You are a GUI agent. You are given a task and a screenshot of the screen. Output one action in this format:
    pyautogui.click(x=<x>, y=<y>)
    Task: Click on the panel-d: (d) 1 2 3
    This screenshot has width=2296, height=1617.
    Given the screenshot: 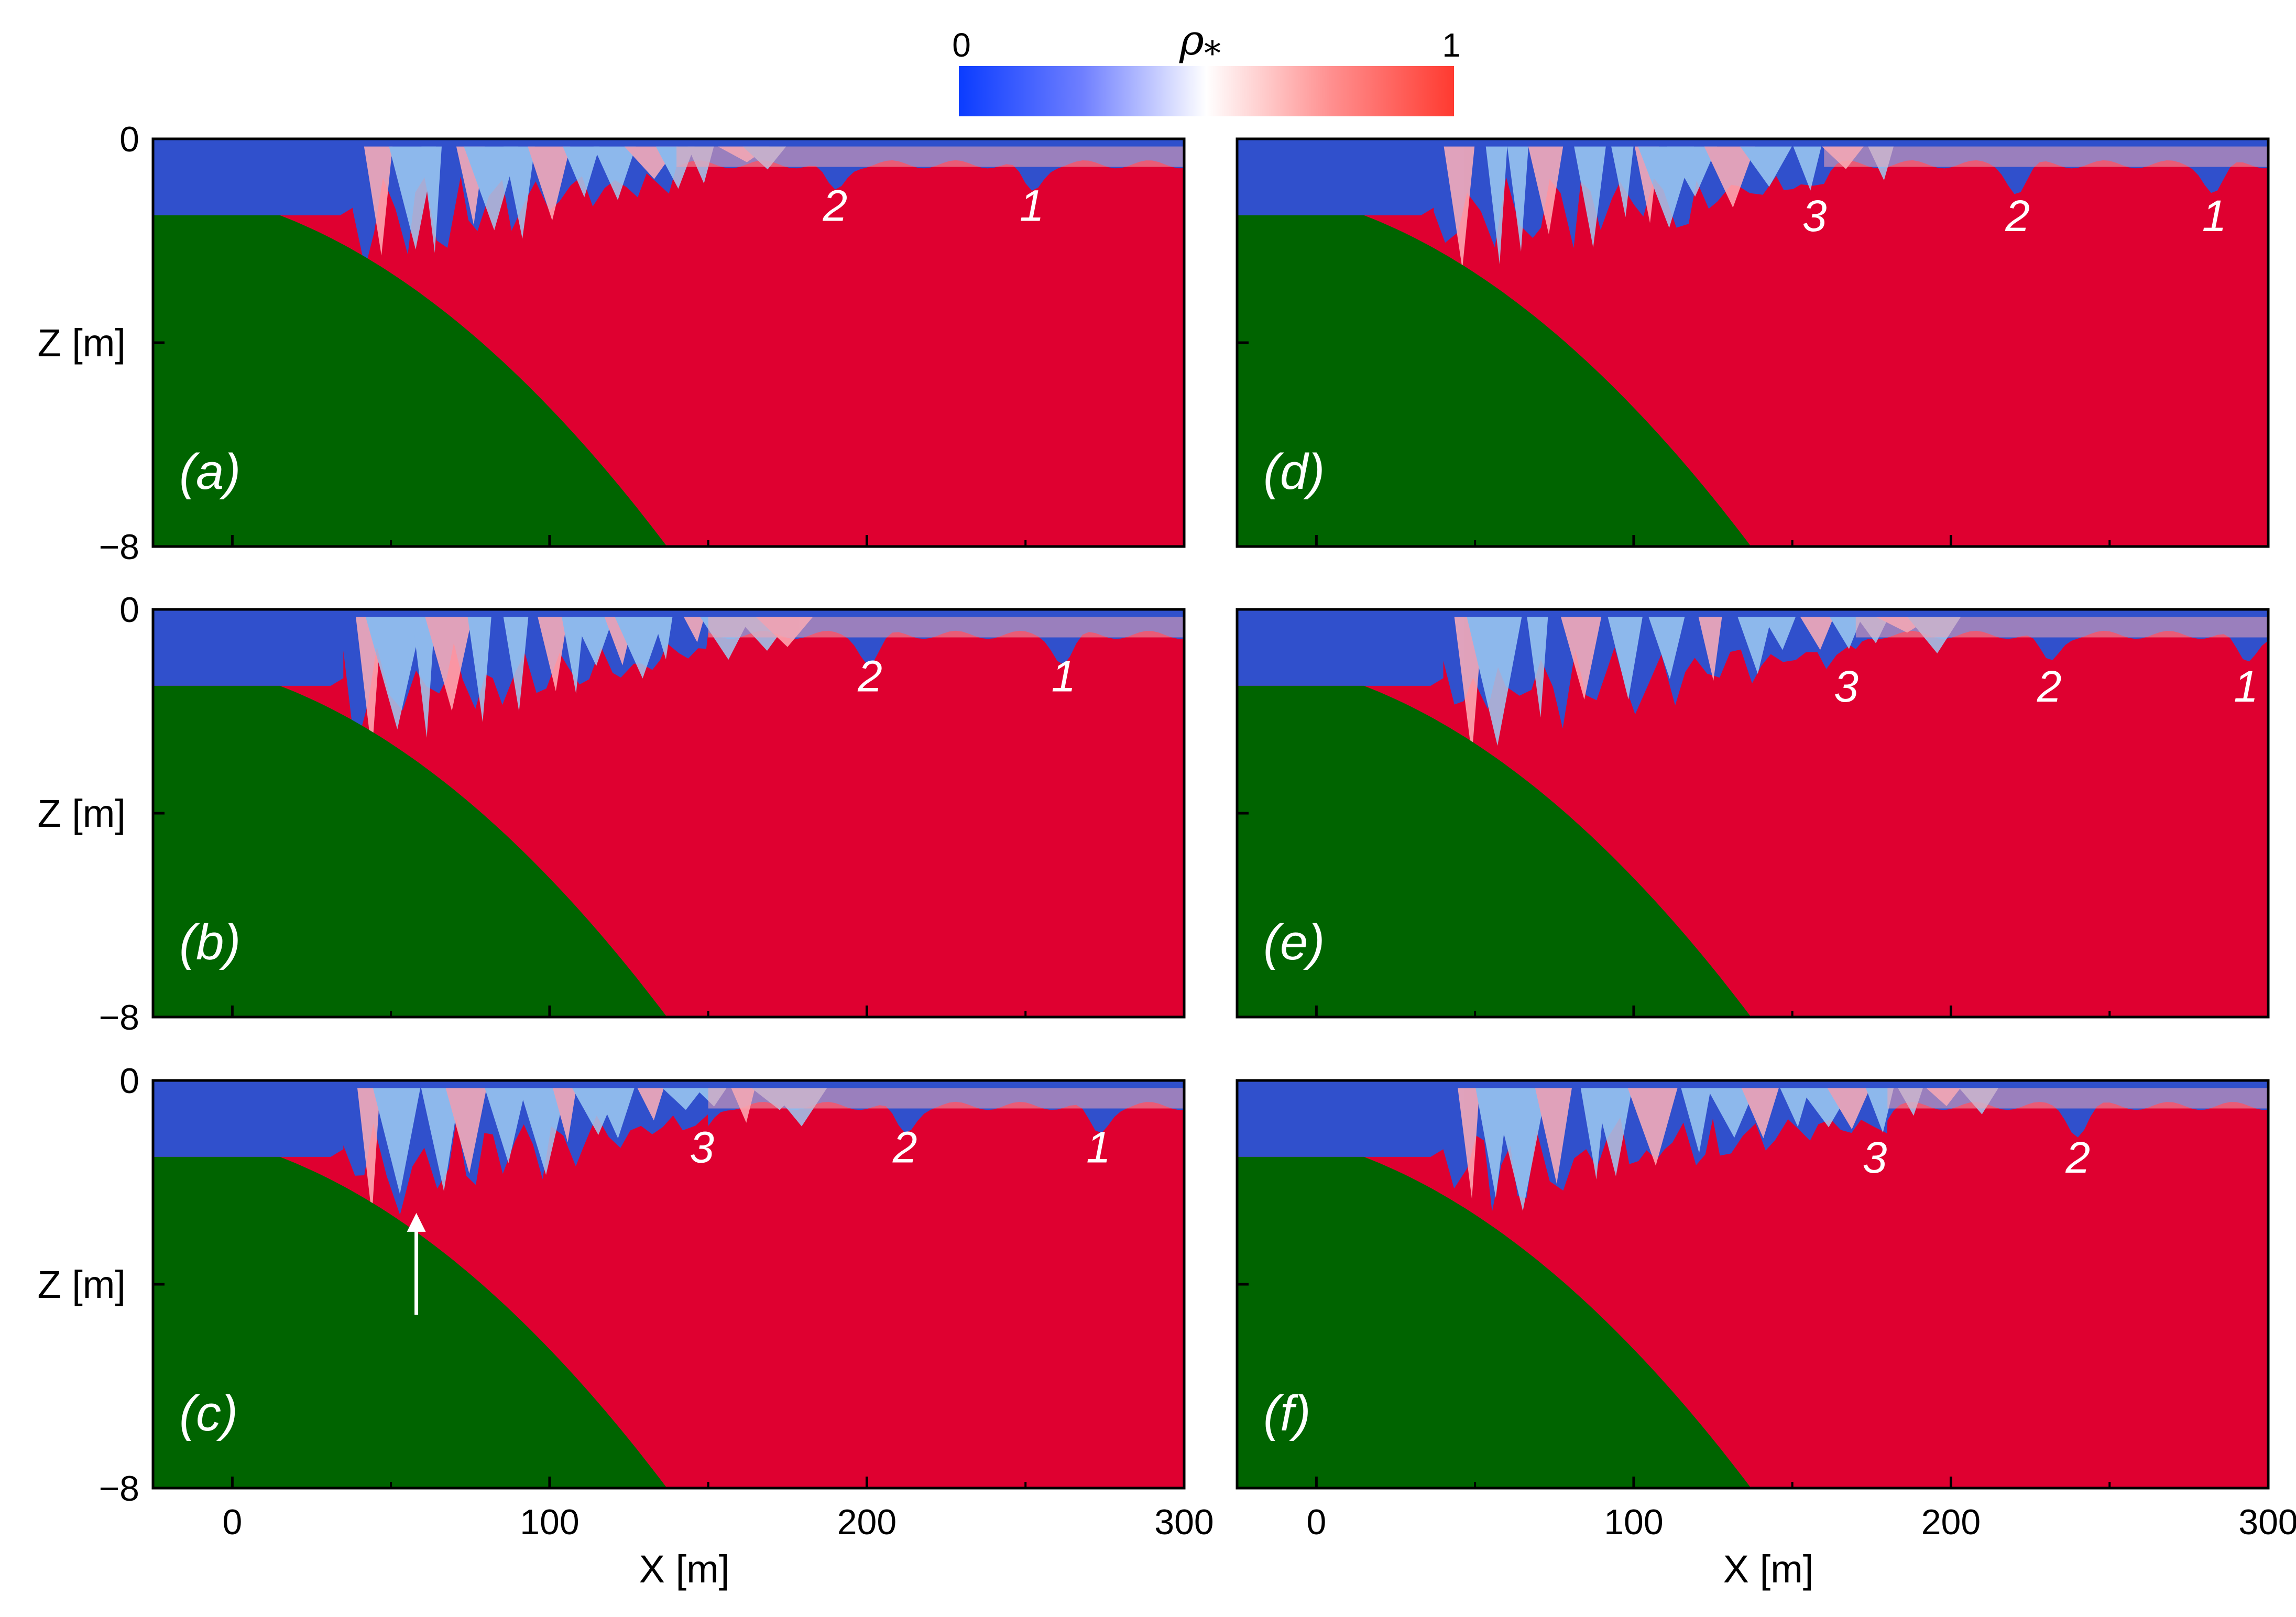 What is the action you would take?
    pyautogui.click(x=1753, y=342)
    